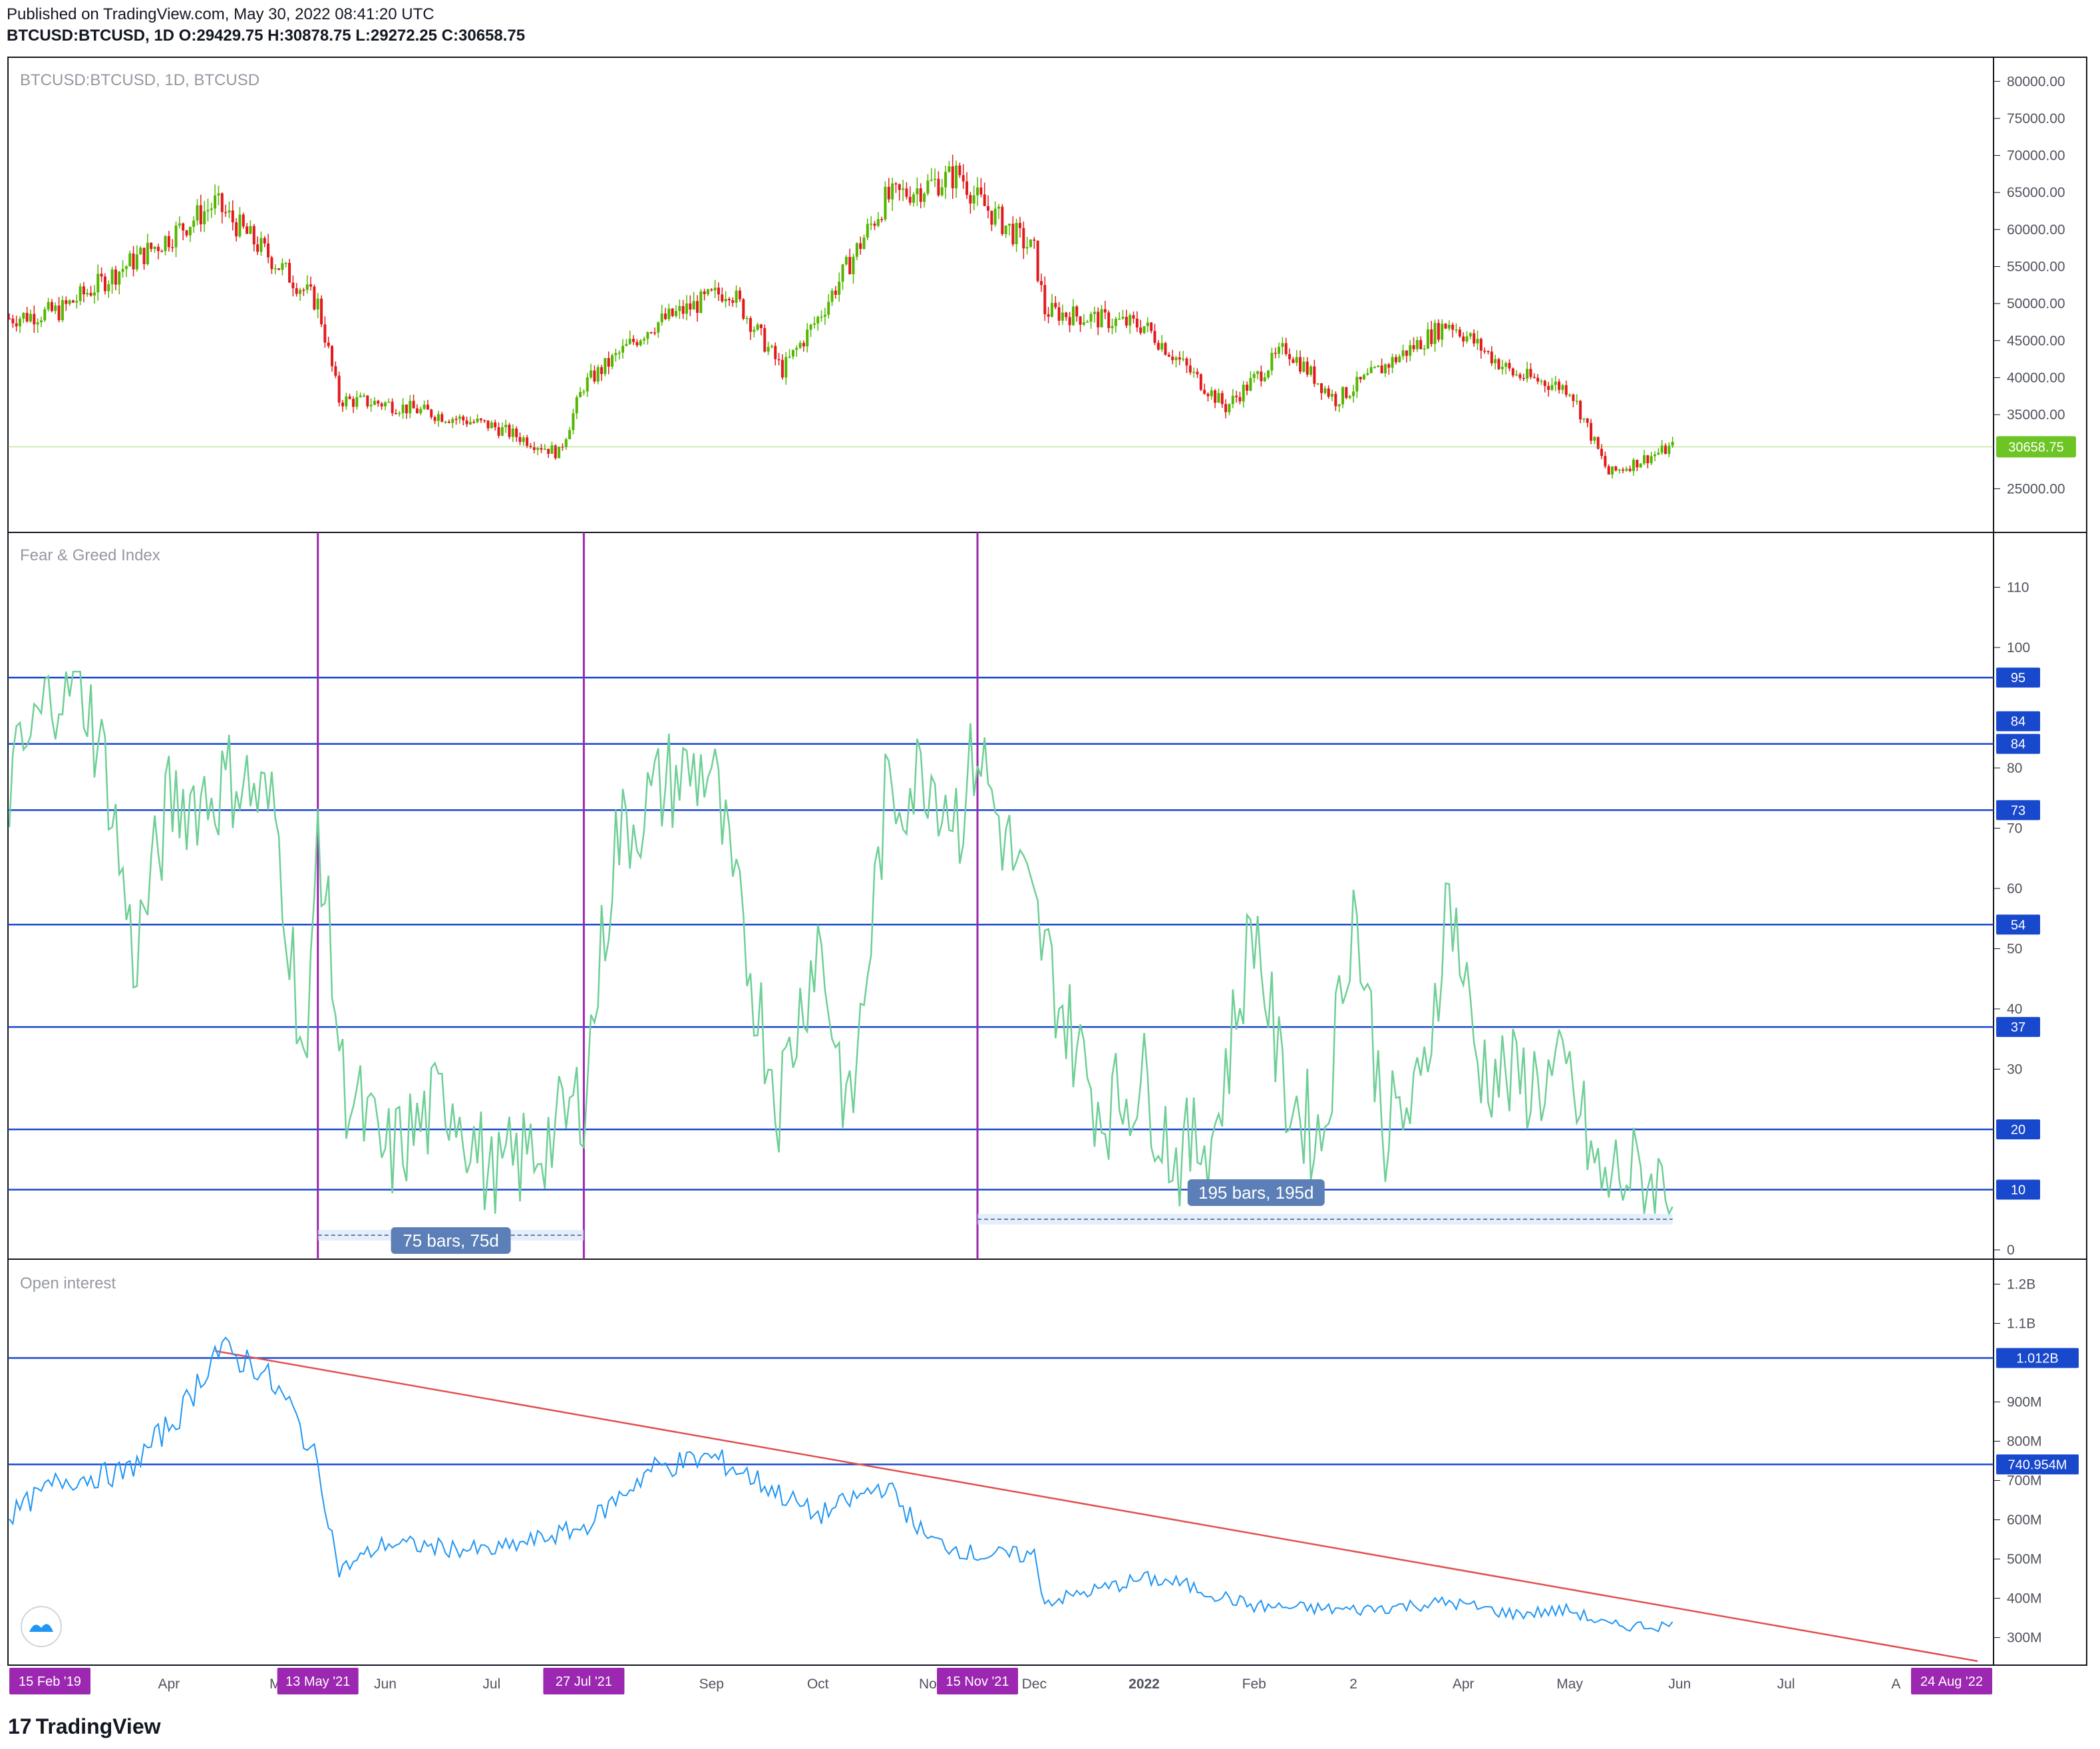 The width and height of the screenshot is (2100, 1749). What do you see at coordinates (2015, 888) in the screenshot?
I see `fear-greed-tick-label: 60` at bounding box center [2015, 888].